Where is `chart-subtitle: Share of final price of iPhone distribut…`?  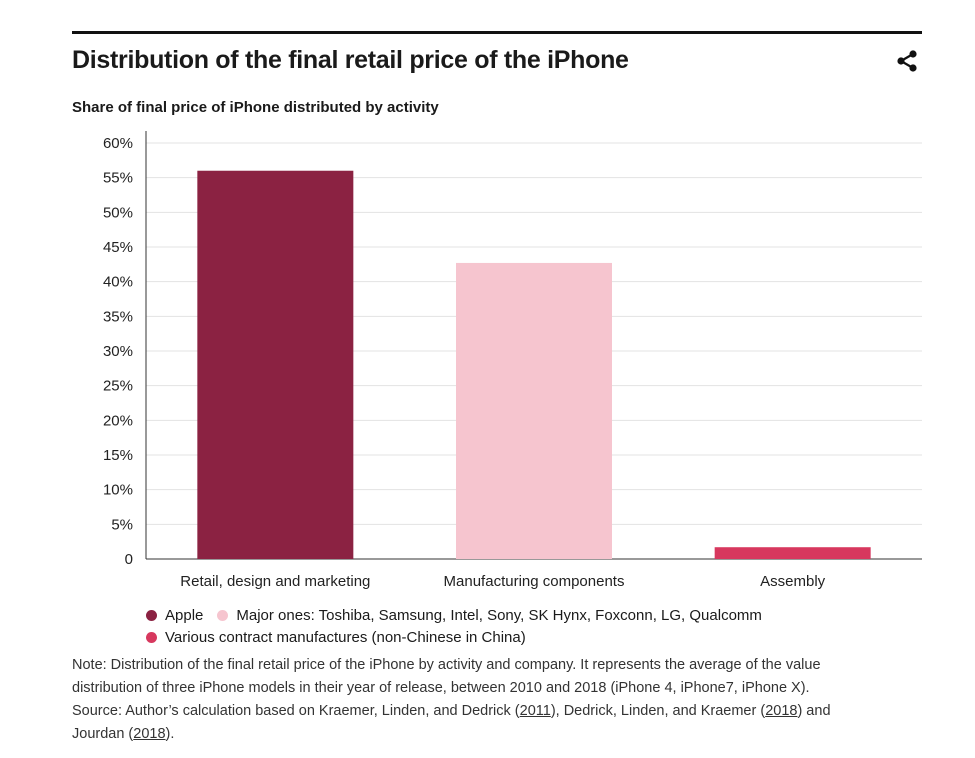
chart-subtitle: Share of final price of iPhone distribut… is located at coordinates (255, 107).